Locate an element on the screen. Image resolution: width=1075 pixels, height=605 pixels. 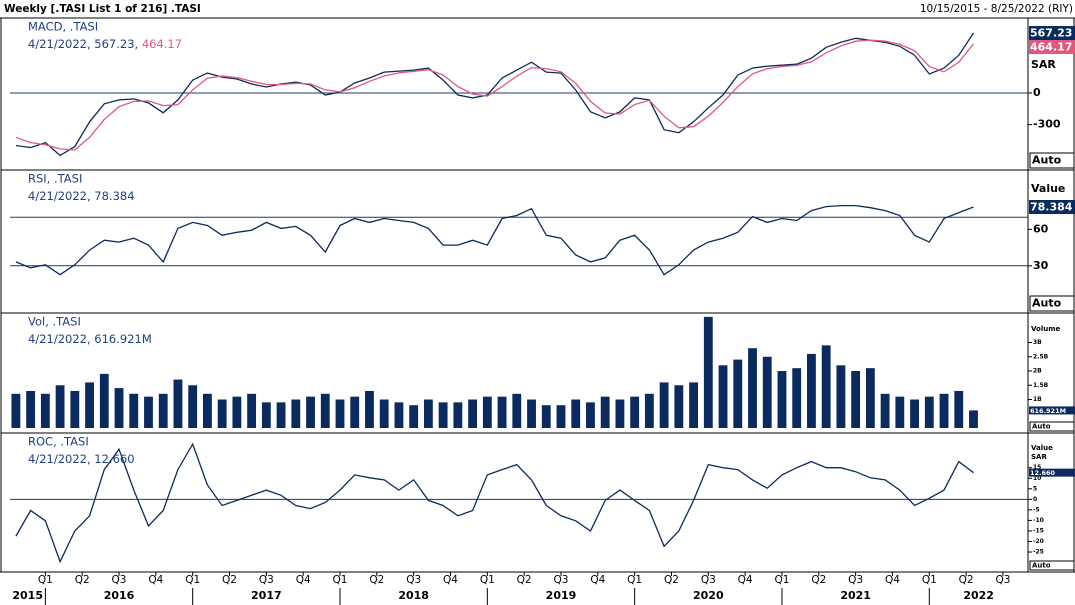
year-label: 2016 is located at coordinates (119, 595).